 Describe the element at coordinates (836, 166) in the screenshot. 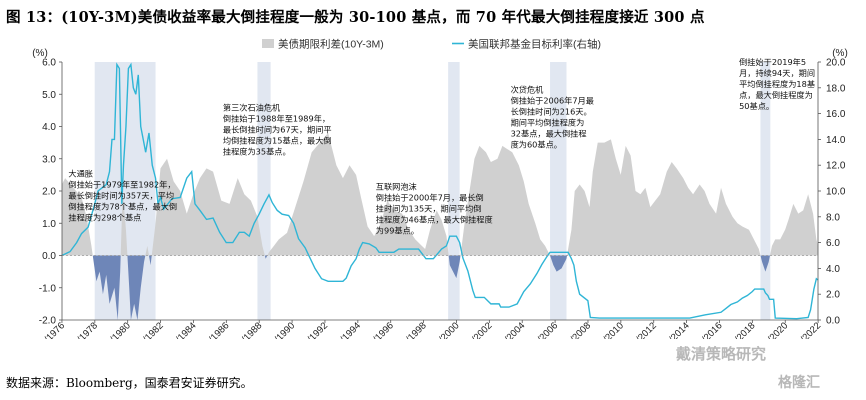

I see `right-tick-label: 12.0` at that location.